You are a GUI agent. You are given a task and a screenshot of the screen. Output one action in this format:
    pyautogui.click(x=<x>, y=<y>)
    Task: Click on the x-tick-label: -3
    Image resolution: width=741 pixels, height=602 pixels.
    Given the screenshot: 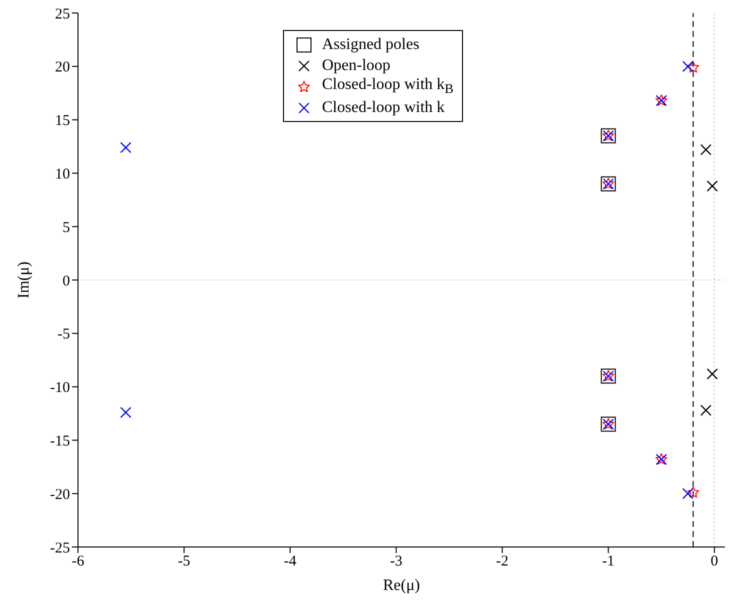 What is the action you would take?
    pyautogui.click(x=396, y=562)
    